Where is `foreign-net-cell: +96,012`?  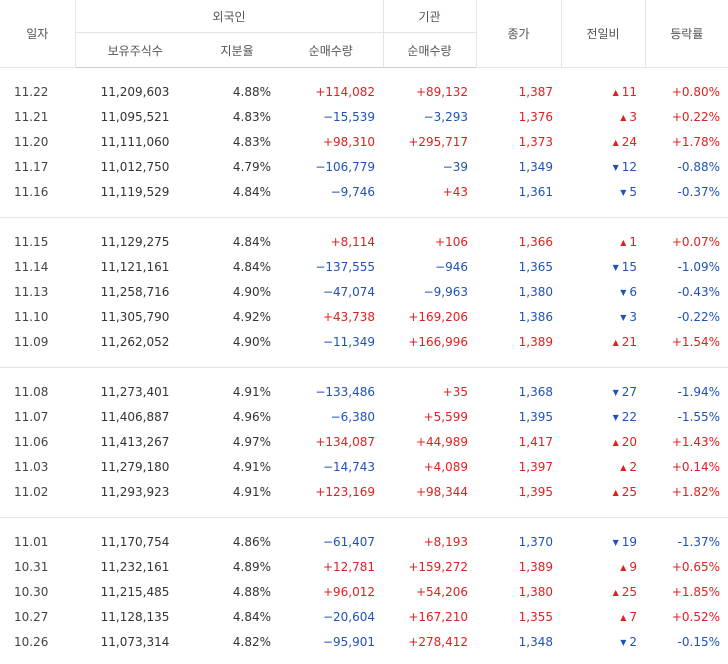 foreign-net-cell: +96,012 is located at coordinates (348, 591).